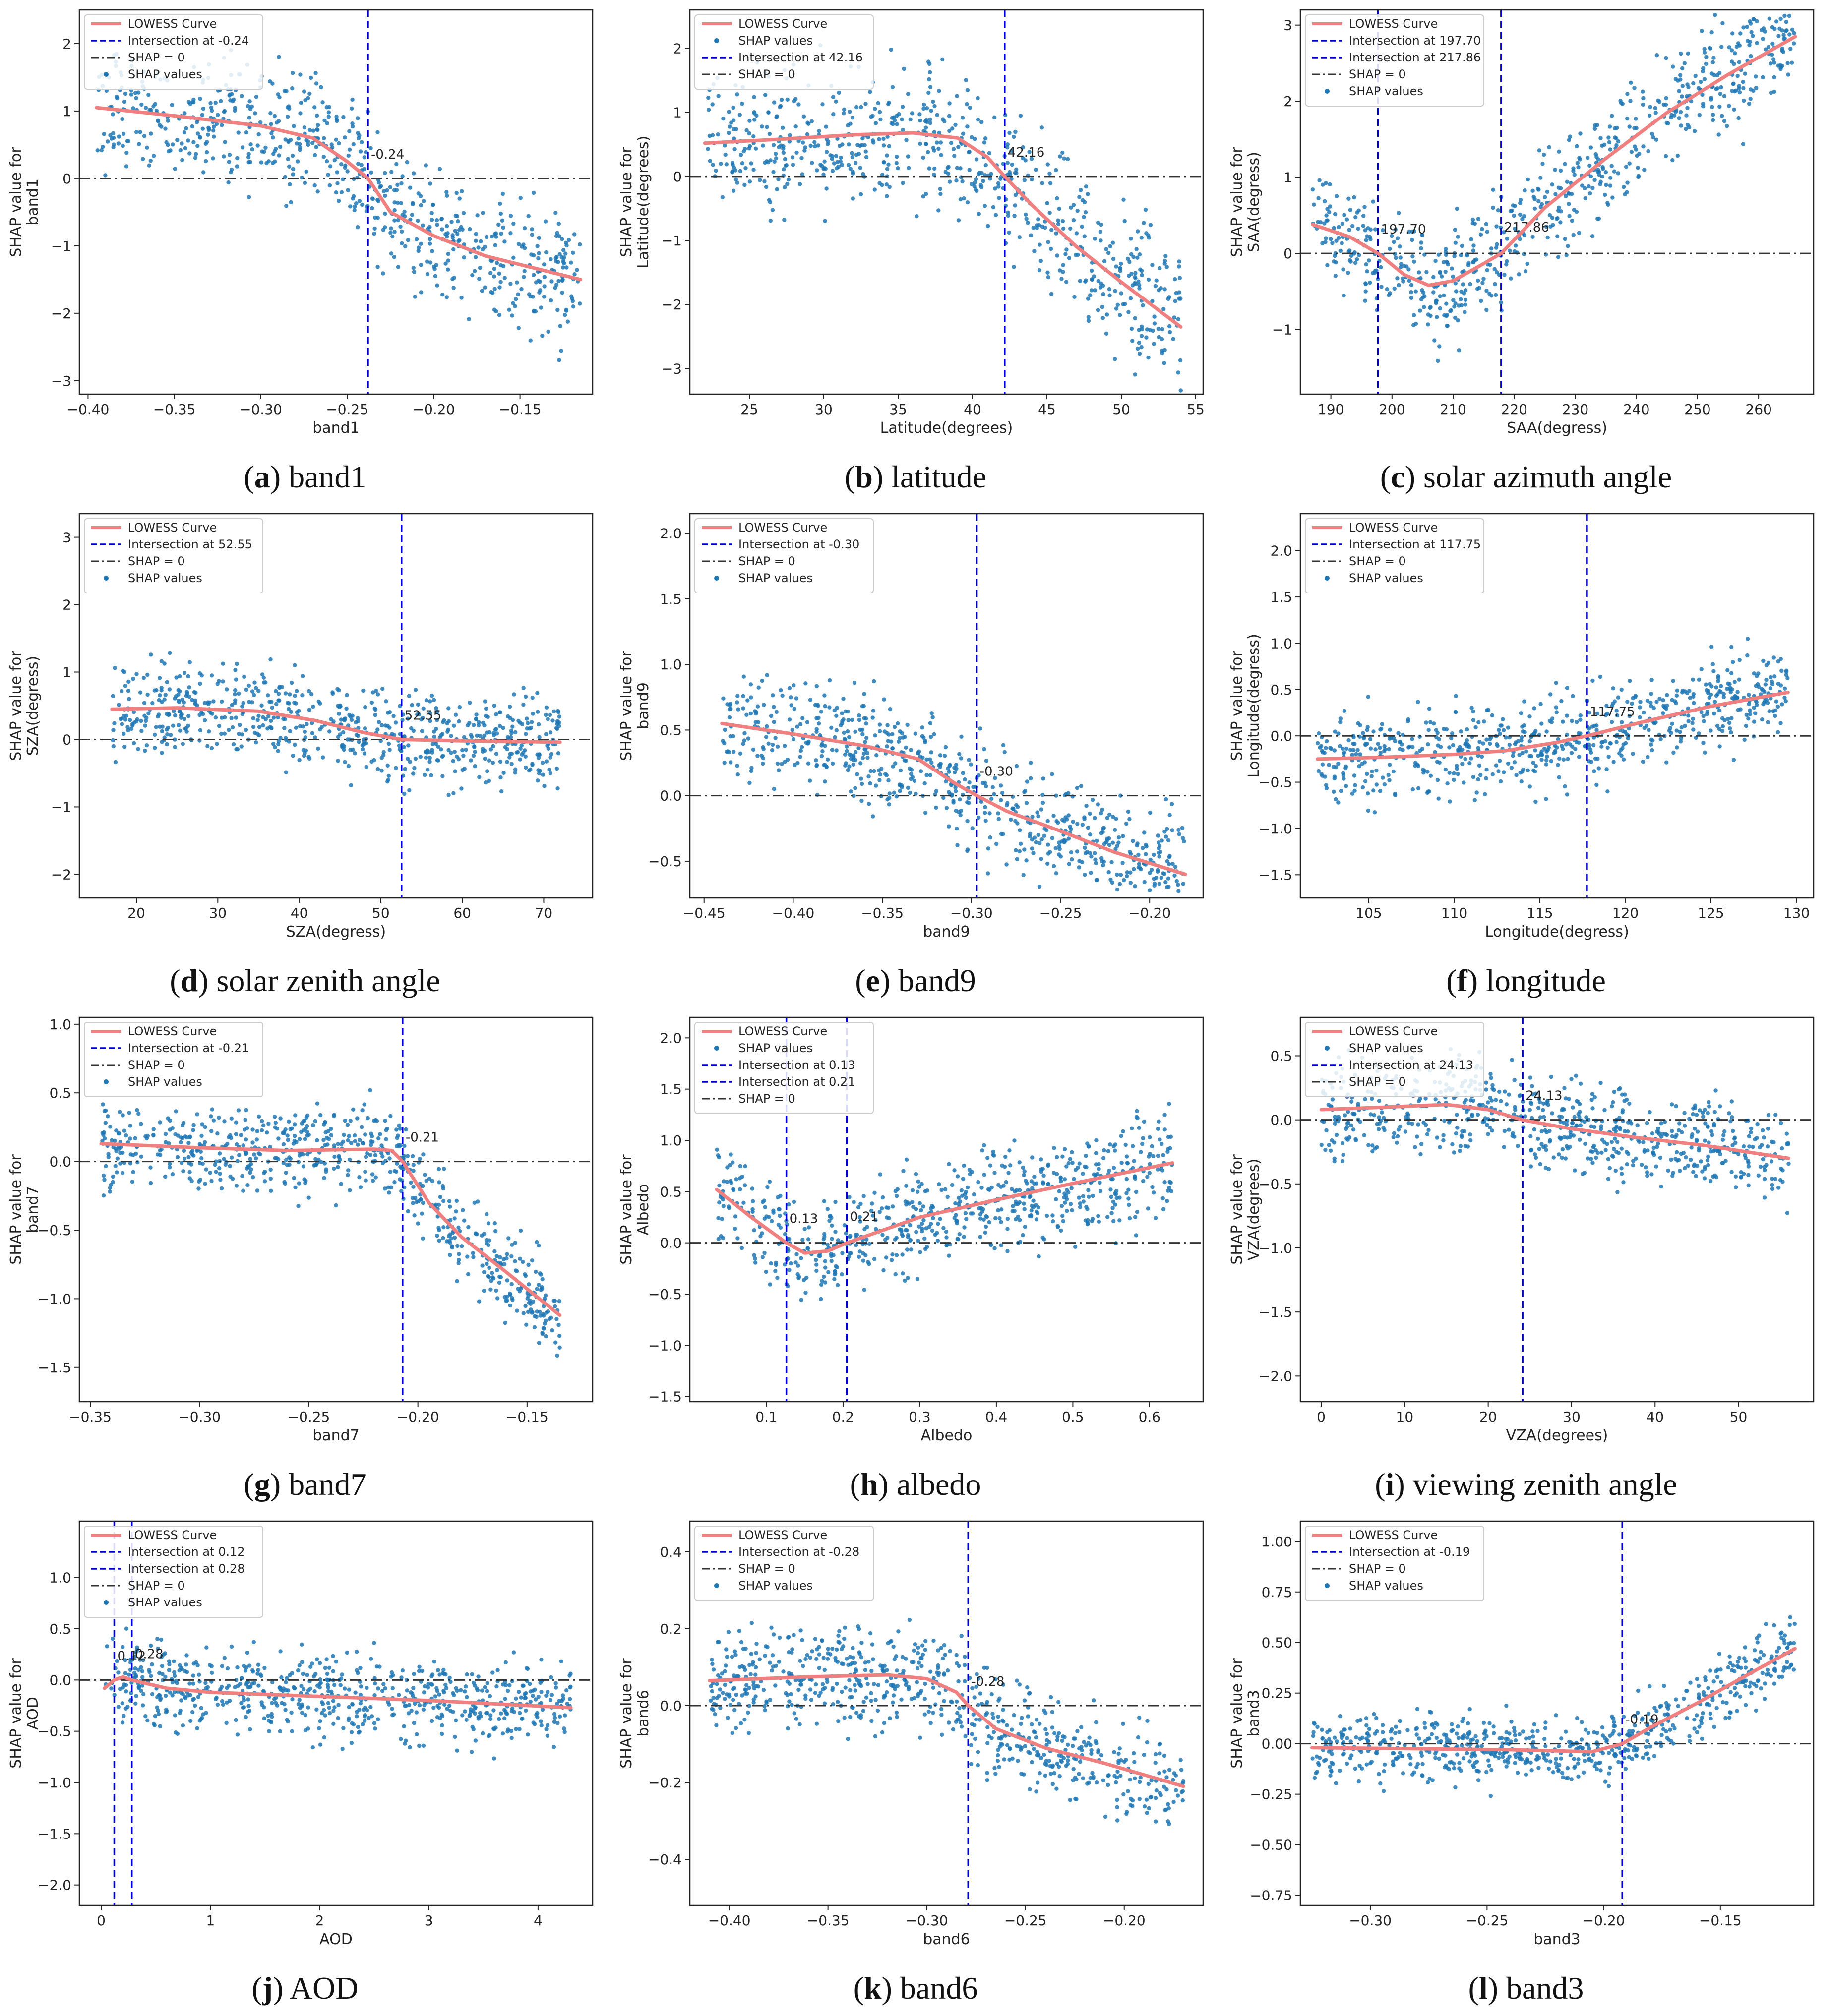 The width and height of the screenshot is (1831, 2016). What do you see at coordinates (1368, 913) in the screenshot?
I see `x-tick-label: 105` at bounding box center [1368, 913].